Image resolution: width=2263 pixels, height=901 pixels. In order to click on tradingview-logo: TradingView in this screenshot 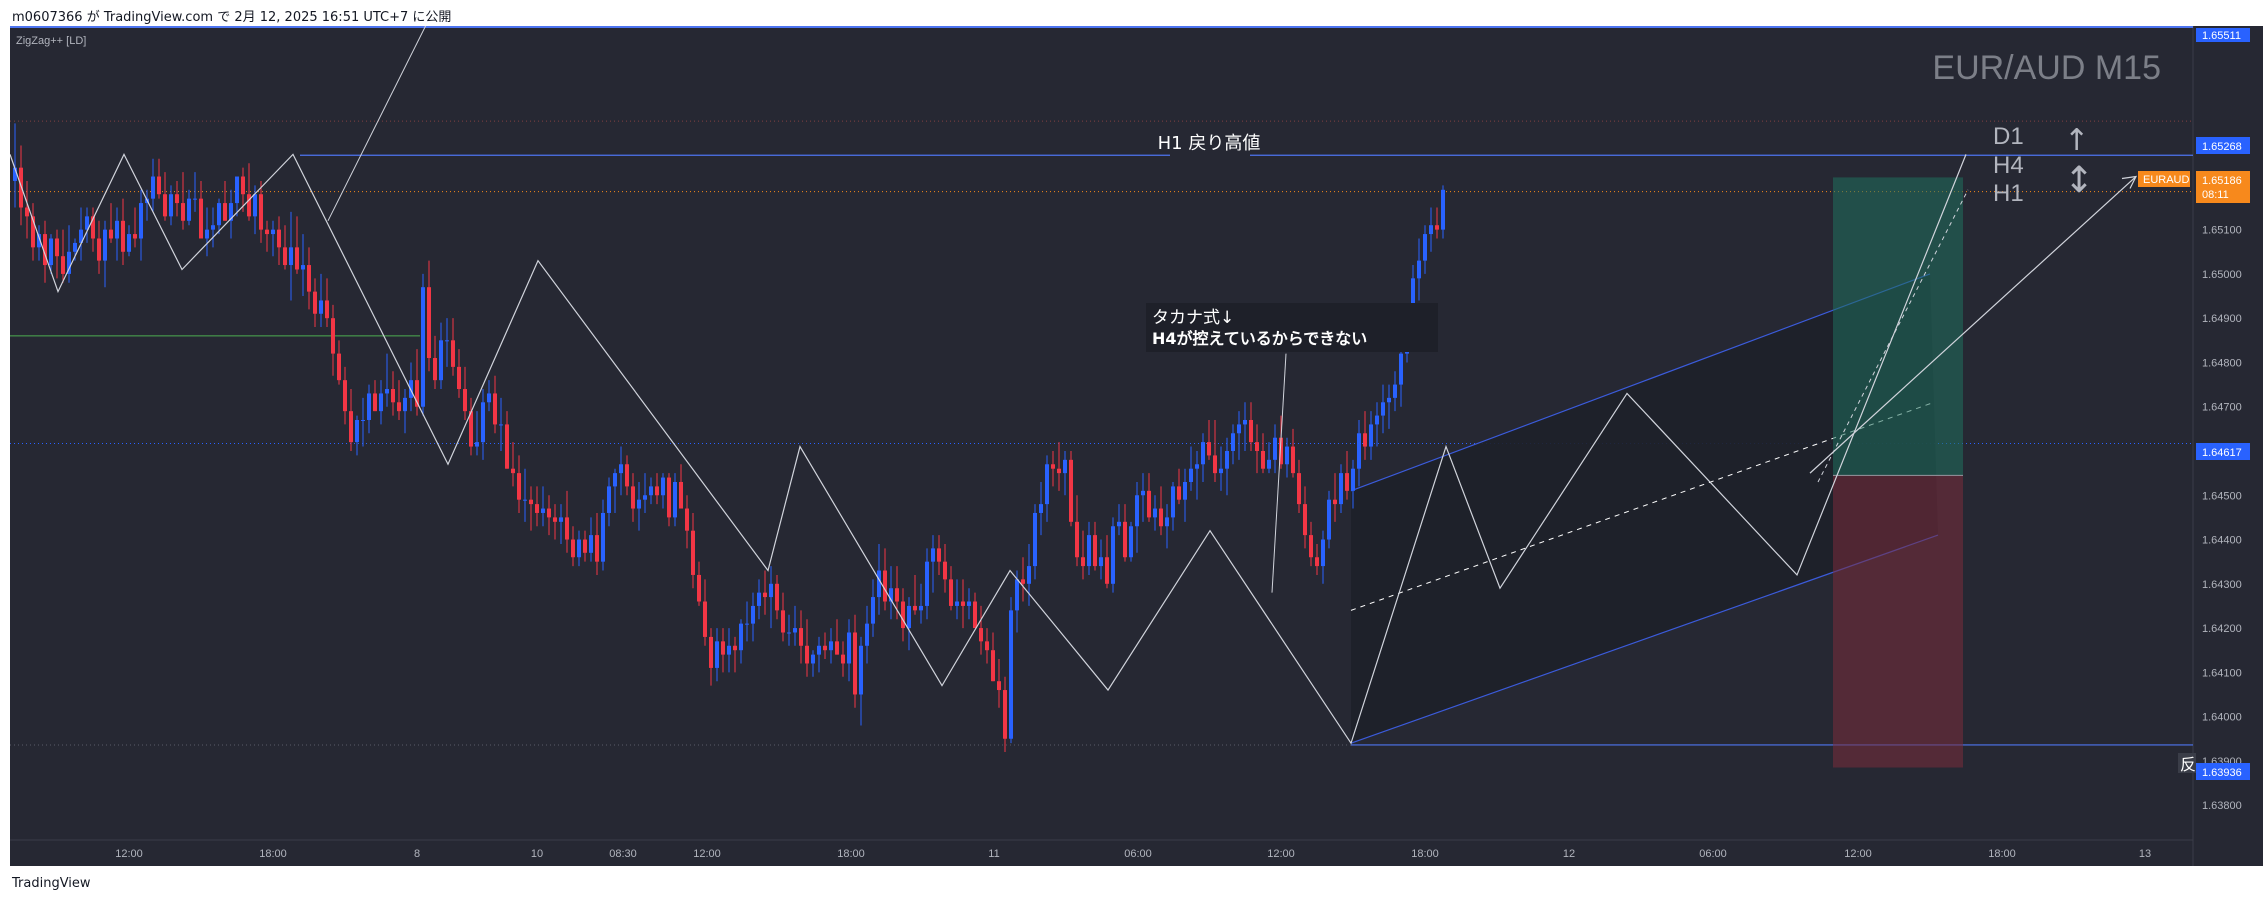, I will do `click(51, 883)`.